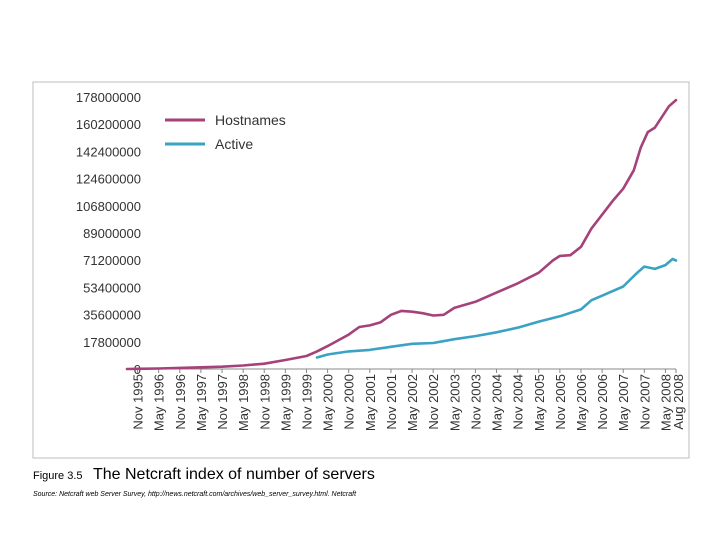 This screenshot has width=720, height=540. Describe the element at coordinates (112, 260) in the screenshot. I see `y-tick-label: 71200000` at that location.